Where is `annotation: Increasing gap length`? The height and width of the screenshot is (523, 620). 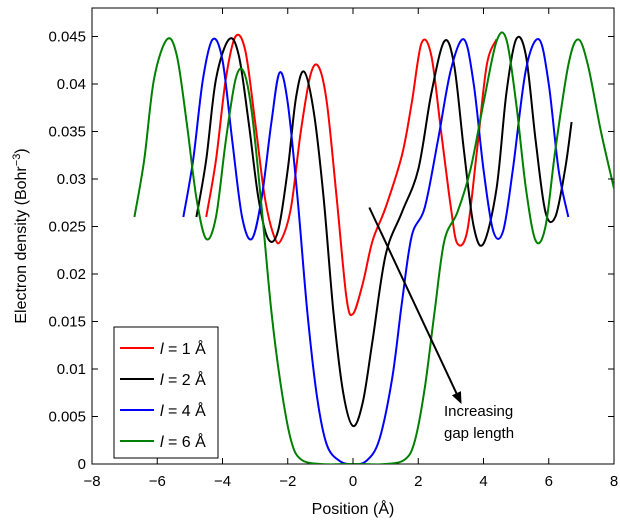
annotation: Increasing gap length is located at coordinates (441, 324).